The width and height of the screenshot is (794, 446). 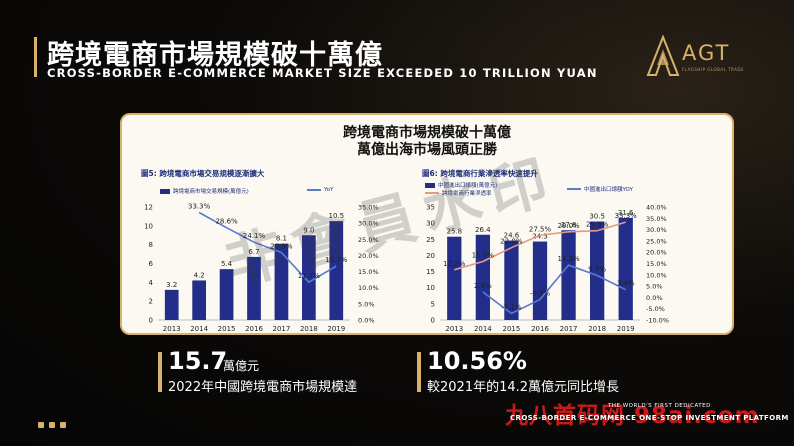 What do you see at coordinates (656, 264) in the screenshot?
I see `chart2-right-tick: 15.0%` at bounding box center [656, 264].